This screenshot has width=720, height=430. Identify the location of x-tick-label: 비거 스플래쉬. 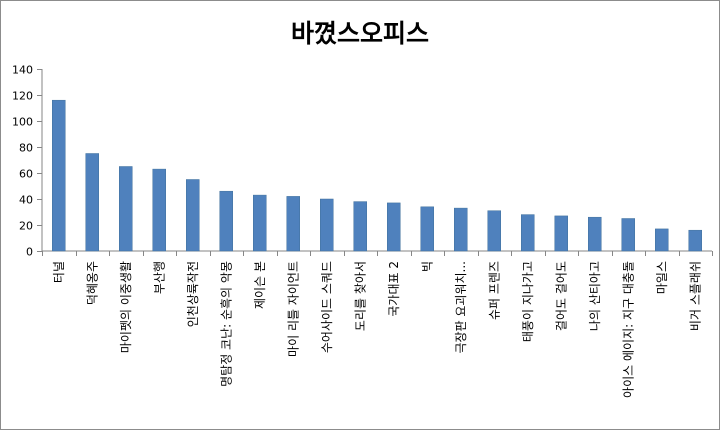
(695, 296).